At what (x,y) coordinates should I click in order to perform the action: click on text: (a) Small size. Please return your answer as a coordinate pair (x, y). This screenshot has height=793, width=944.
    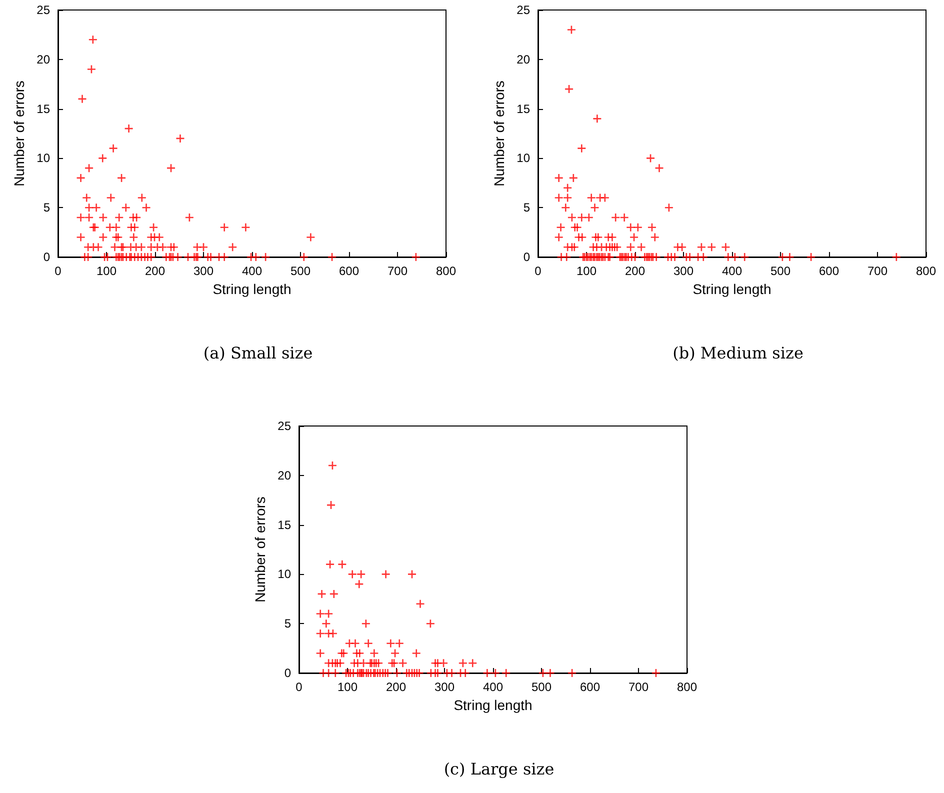
    Looking at the image, I should click on (258, 353).